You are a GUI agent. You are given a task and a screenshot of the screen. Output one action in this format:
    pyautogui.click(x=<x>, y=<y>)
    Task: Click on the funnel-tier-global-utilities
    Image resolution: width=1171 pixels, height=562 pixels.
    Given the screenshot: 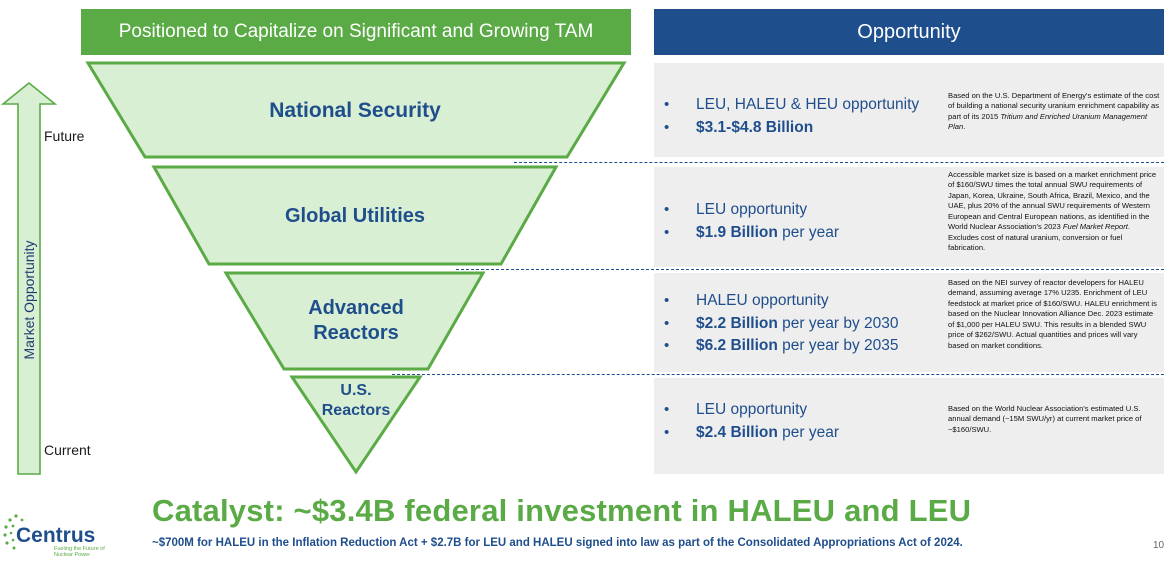 What is the action you would take?
    pyautogui.click(x=355, y=215)
    